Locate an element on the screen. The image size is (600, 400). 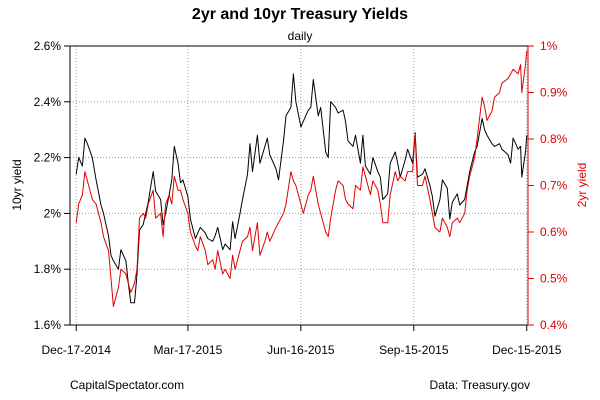
y-tick-label-left: 2.2% is located at coordinates (48, 158).